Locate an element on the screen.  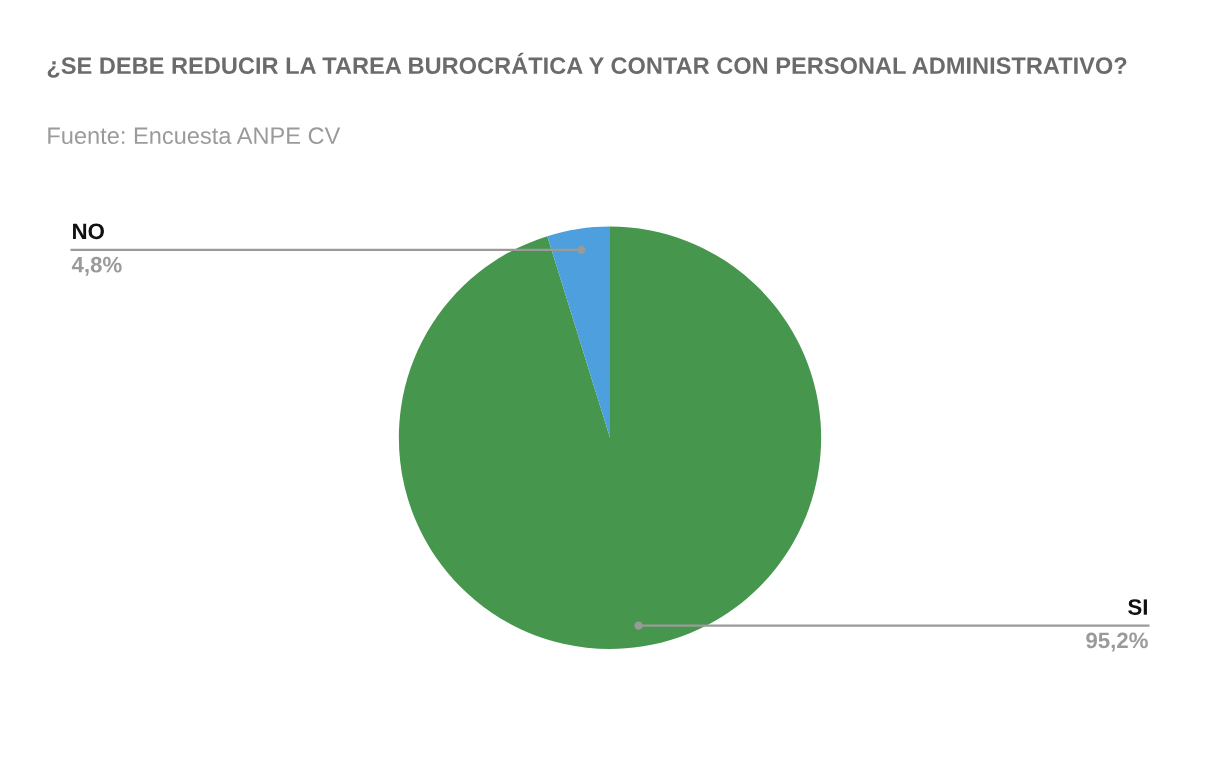
pie-slice is located at coordinates (578, 332).